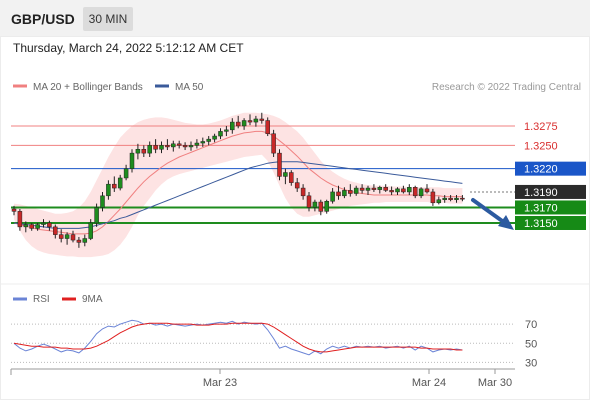 This screenshot has height=400, width=590. Describe the element at coordinates (108, 19) in the screenshot. I see `timeframe-badge: 30 MIN` at that location.